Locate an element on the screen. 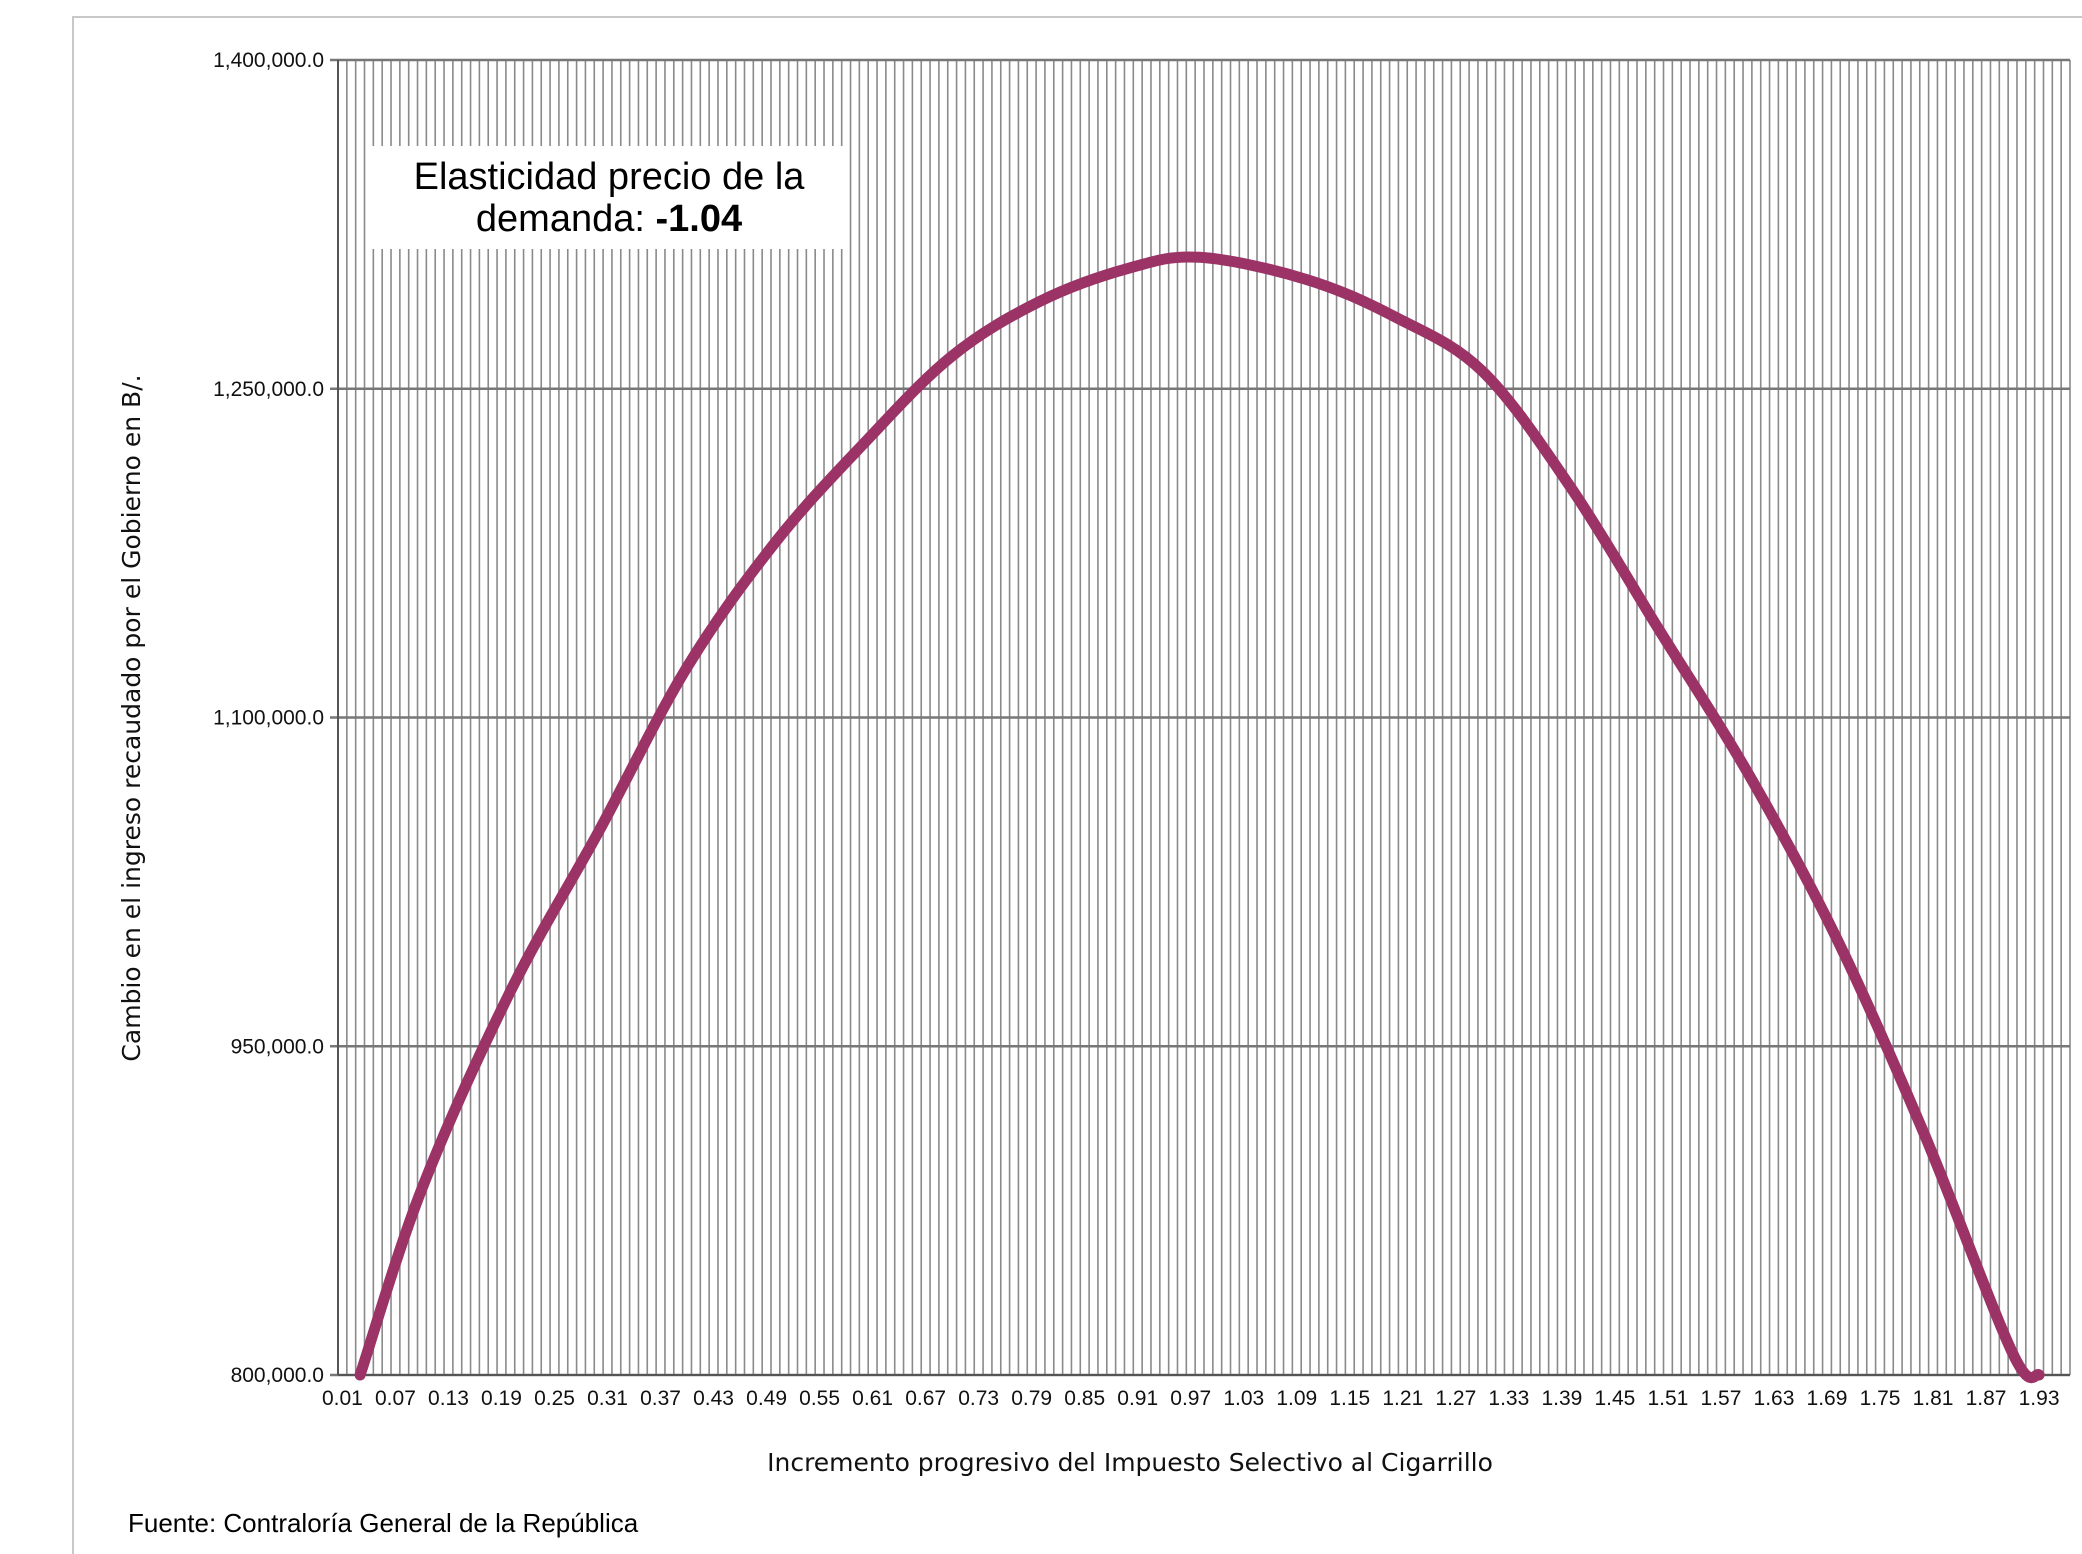 This screenshot has height=1554, width=2082. x-tick-label: 0.37 is located at coordinates (660, 1398).